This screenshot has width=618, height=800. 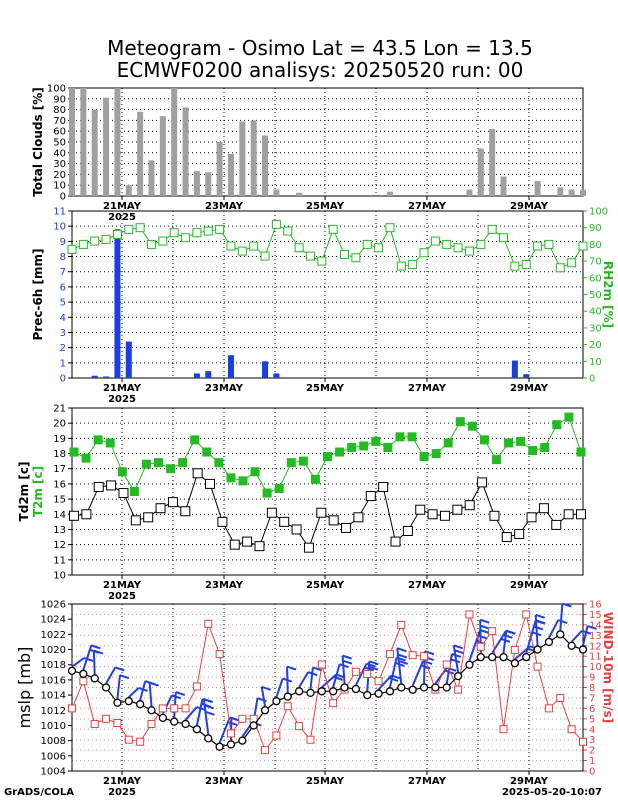 What do you see at coordinates (595, 312) in the screenshot?
I see `y2-tick-label: 40` at bounding box center [595, 312].